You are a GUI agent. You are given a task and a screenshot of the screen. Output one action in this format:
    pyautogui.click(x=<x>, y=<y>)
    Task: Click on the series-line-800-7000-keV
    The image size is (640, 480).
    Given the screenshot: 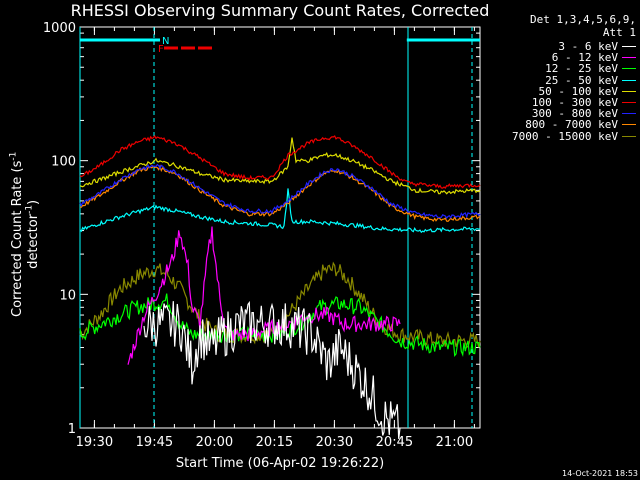 What is the action you would take?
    pyautogui.click(x=280, y=193)
    